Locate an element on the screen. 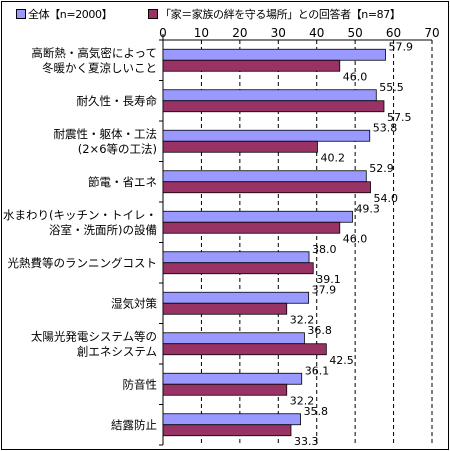  value-label-series-2-2: 40.2 is located at coordinates (332, 157).